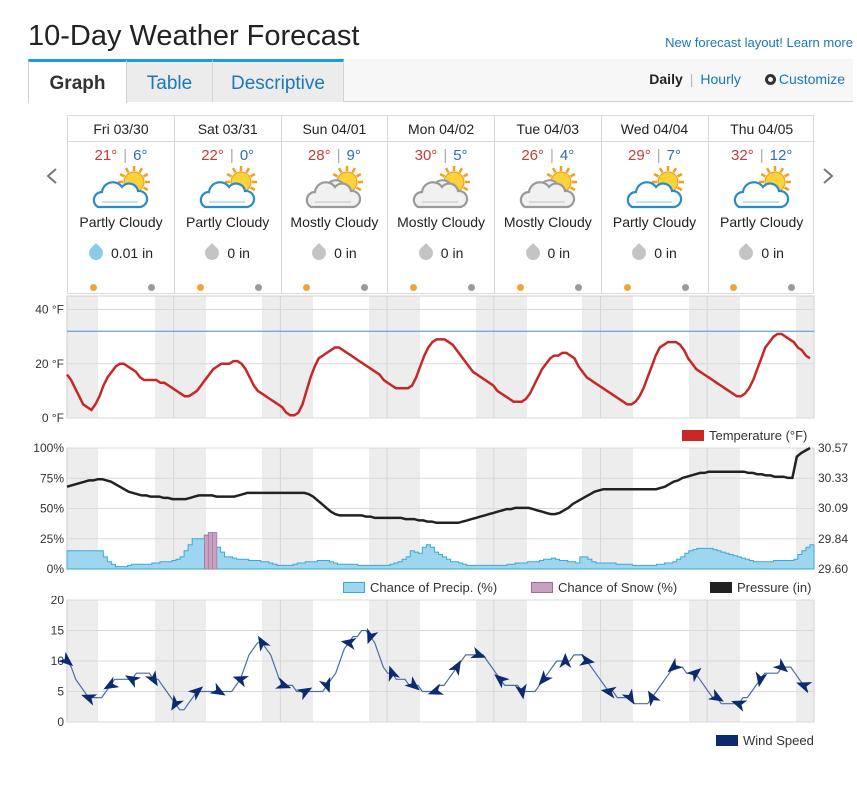  What do you see at coordinates (761, 155) in the screenshot?
I see `day-temps: 32° | 12°` at bounding box center [761, 155].